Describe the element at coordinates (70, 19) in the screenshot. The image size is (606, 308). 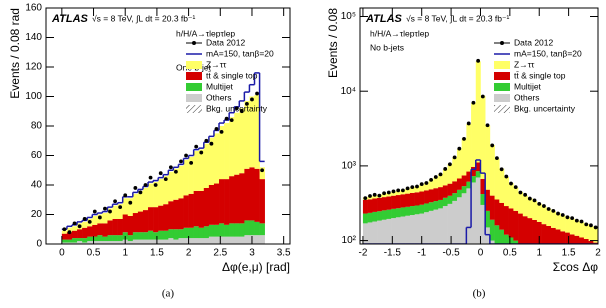
I see `atlas-label: ATLAS` at that location.